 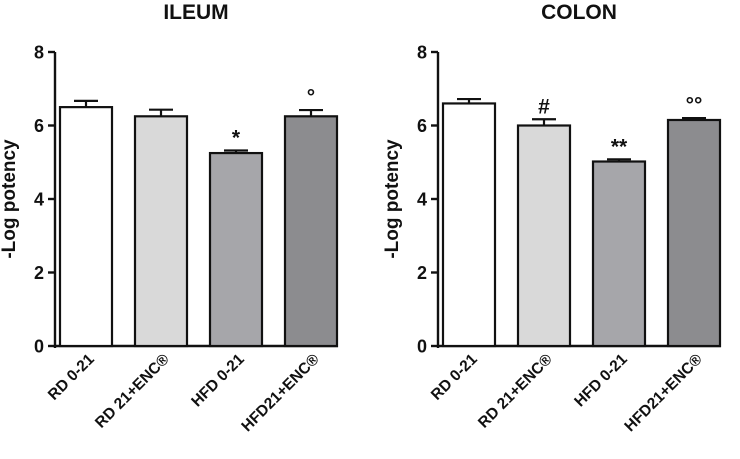 I want to click on significance-marker: *, so click(x=236, y=137).